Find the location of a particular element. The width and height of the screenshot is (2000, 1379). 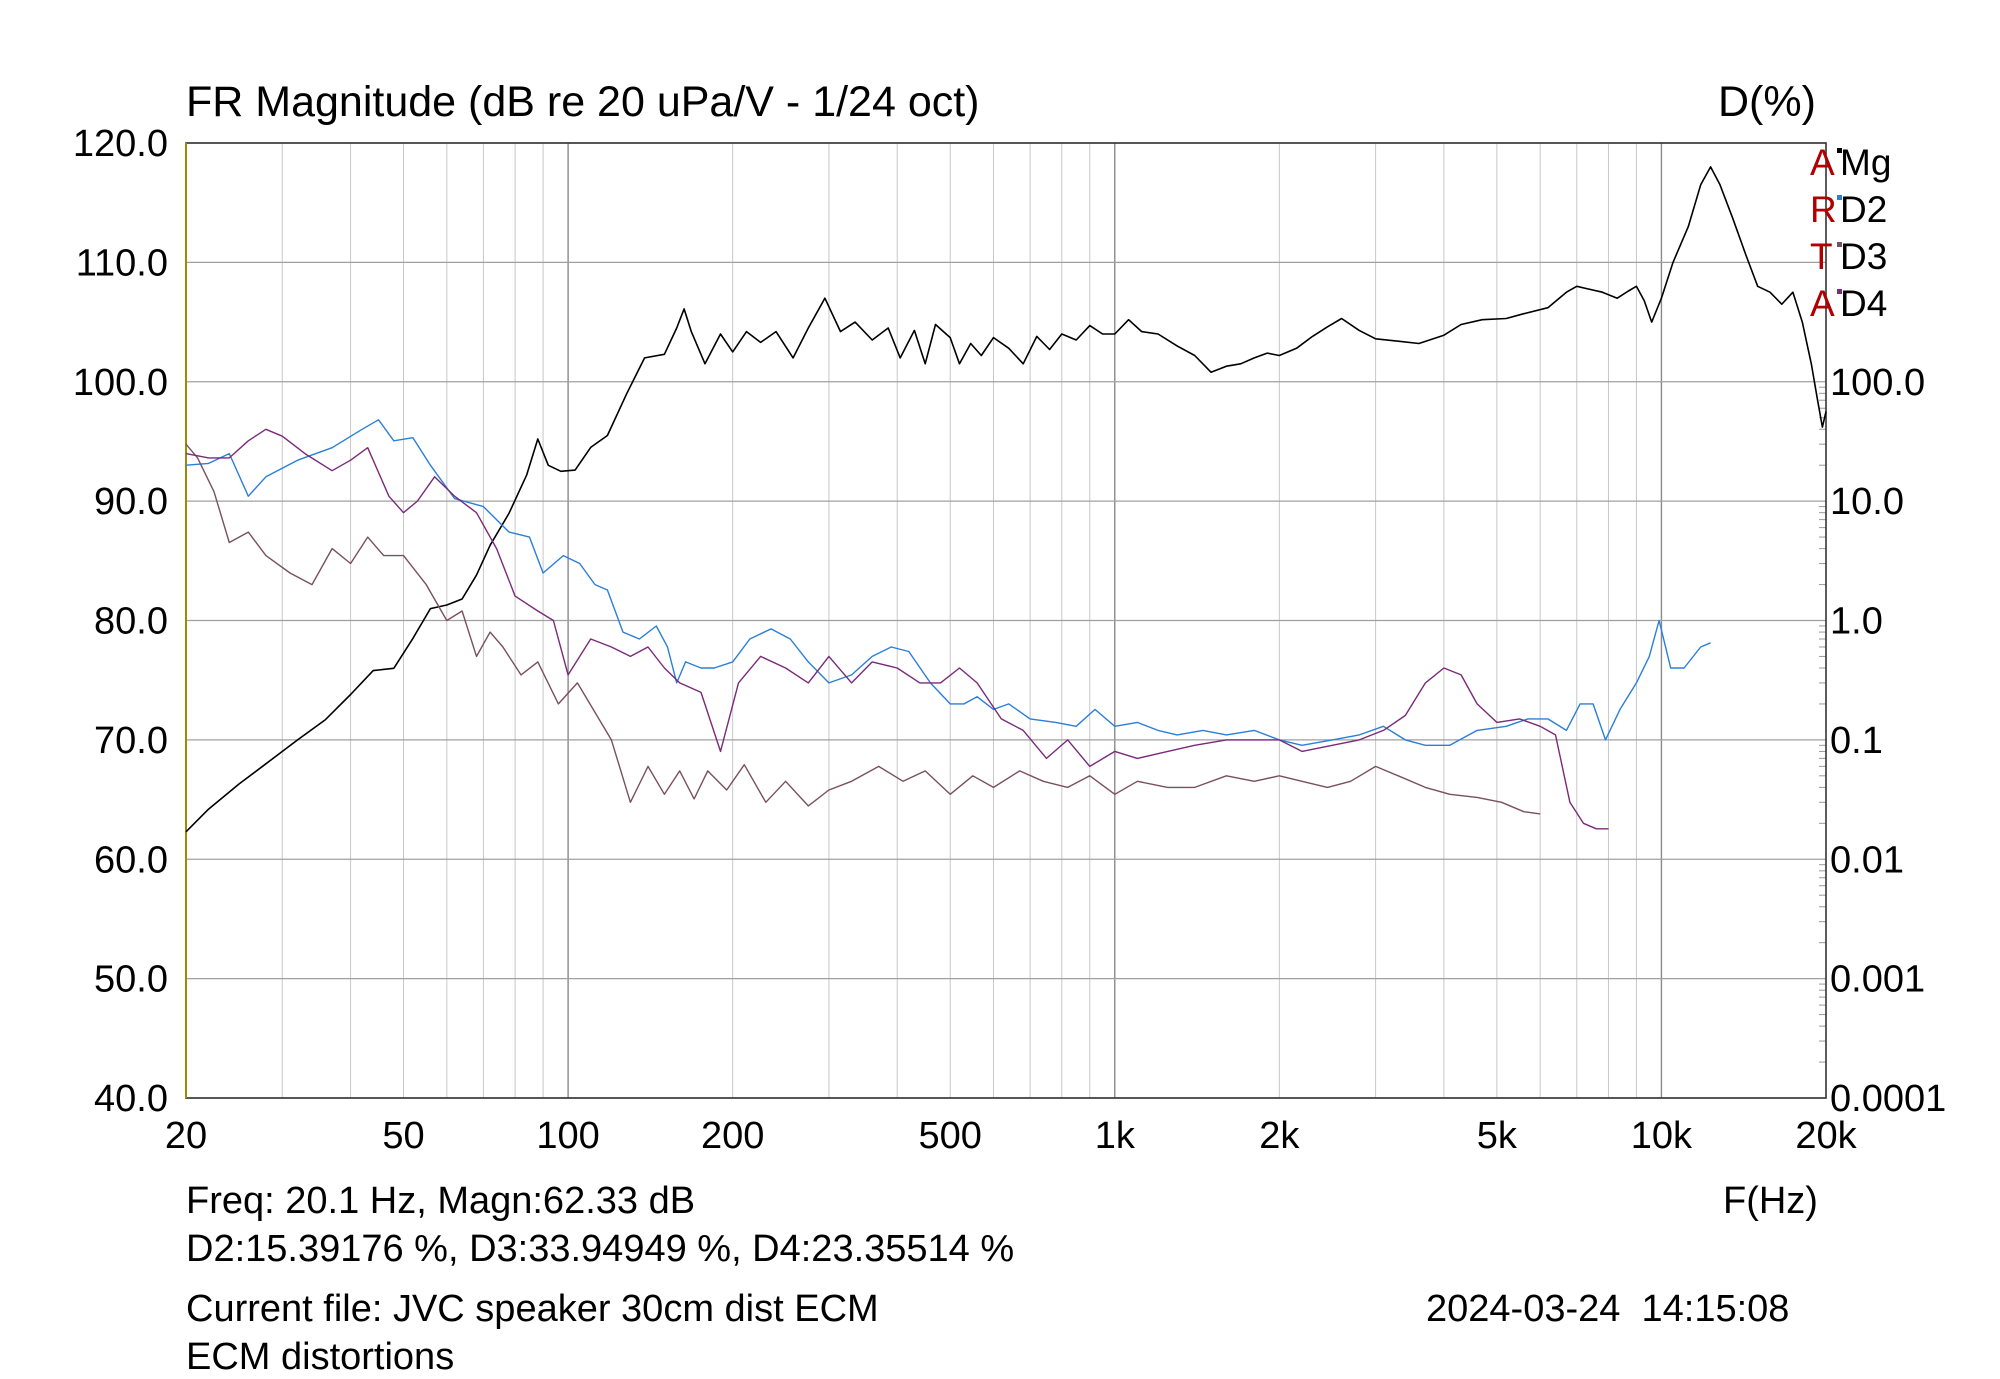

legend-label: D4 is located at coordinates (1864, 303).